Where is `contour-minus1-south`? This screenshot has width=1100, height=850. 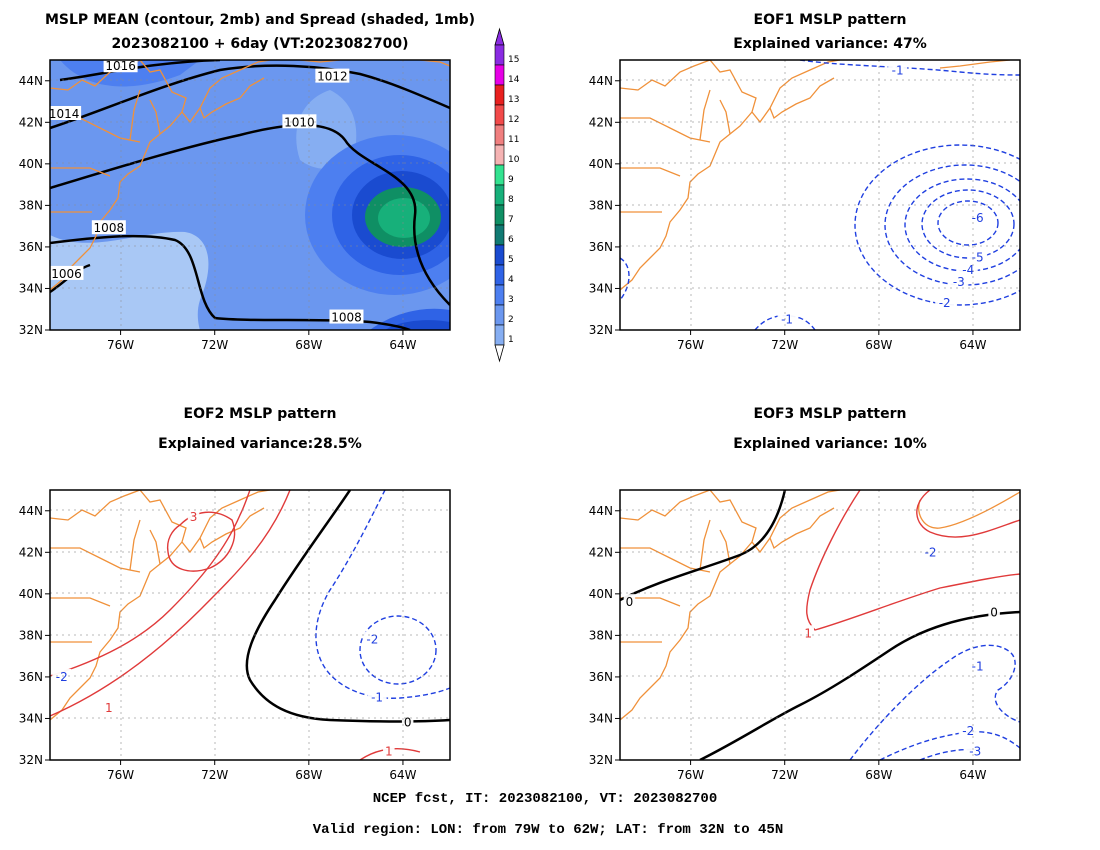 contour-minus1-south is located at coordinates (785, 322).